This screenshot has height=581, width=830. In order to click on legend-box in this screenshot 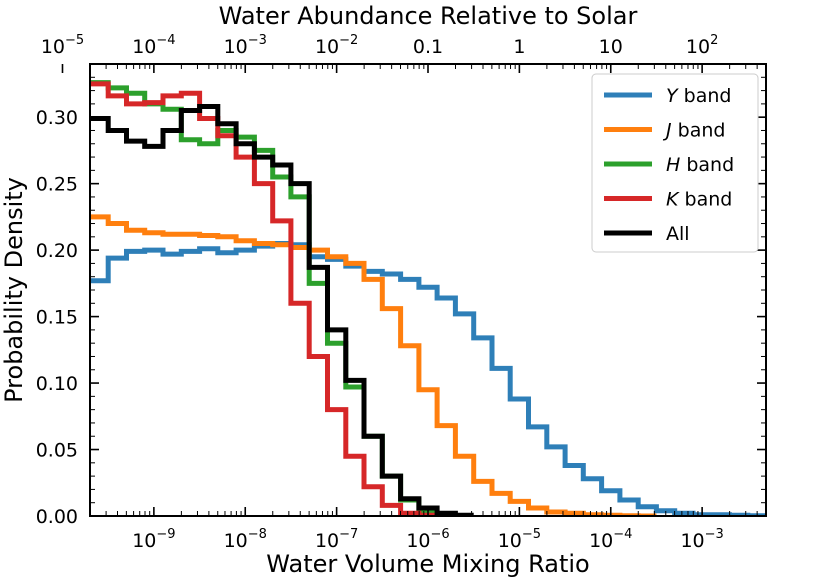, I will do `click(675, 163)`.